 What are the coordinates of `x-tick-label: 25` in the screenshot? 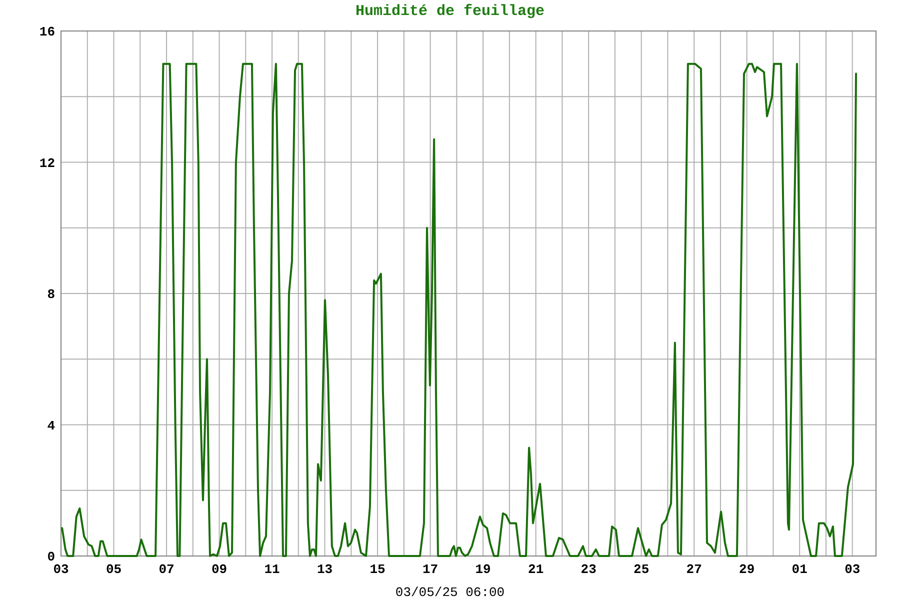 It's located at (642, 569).